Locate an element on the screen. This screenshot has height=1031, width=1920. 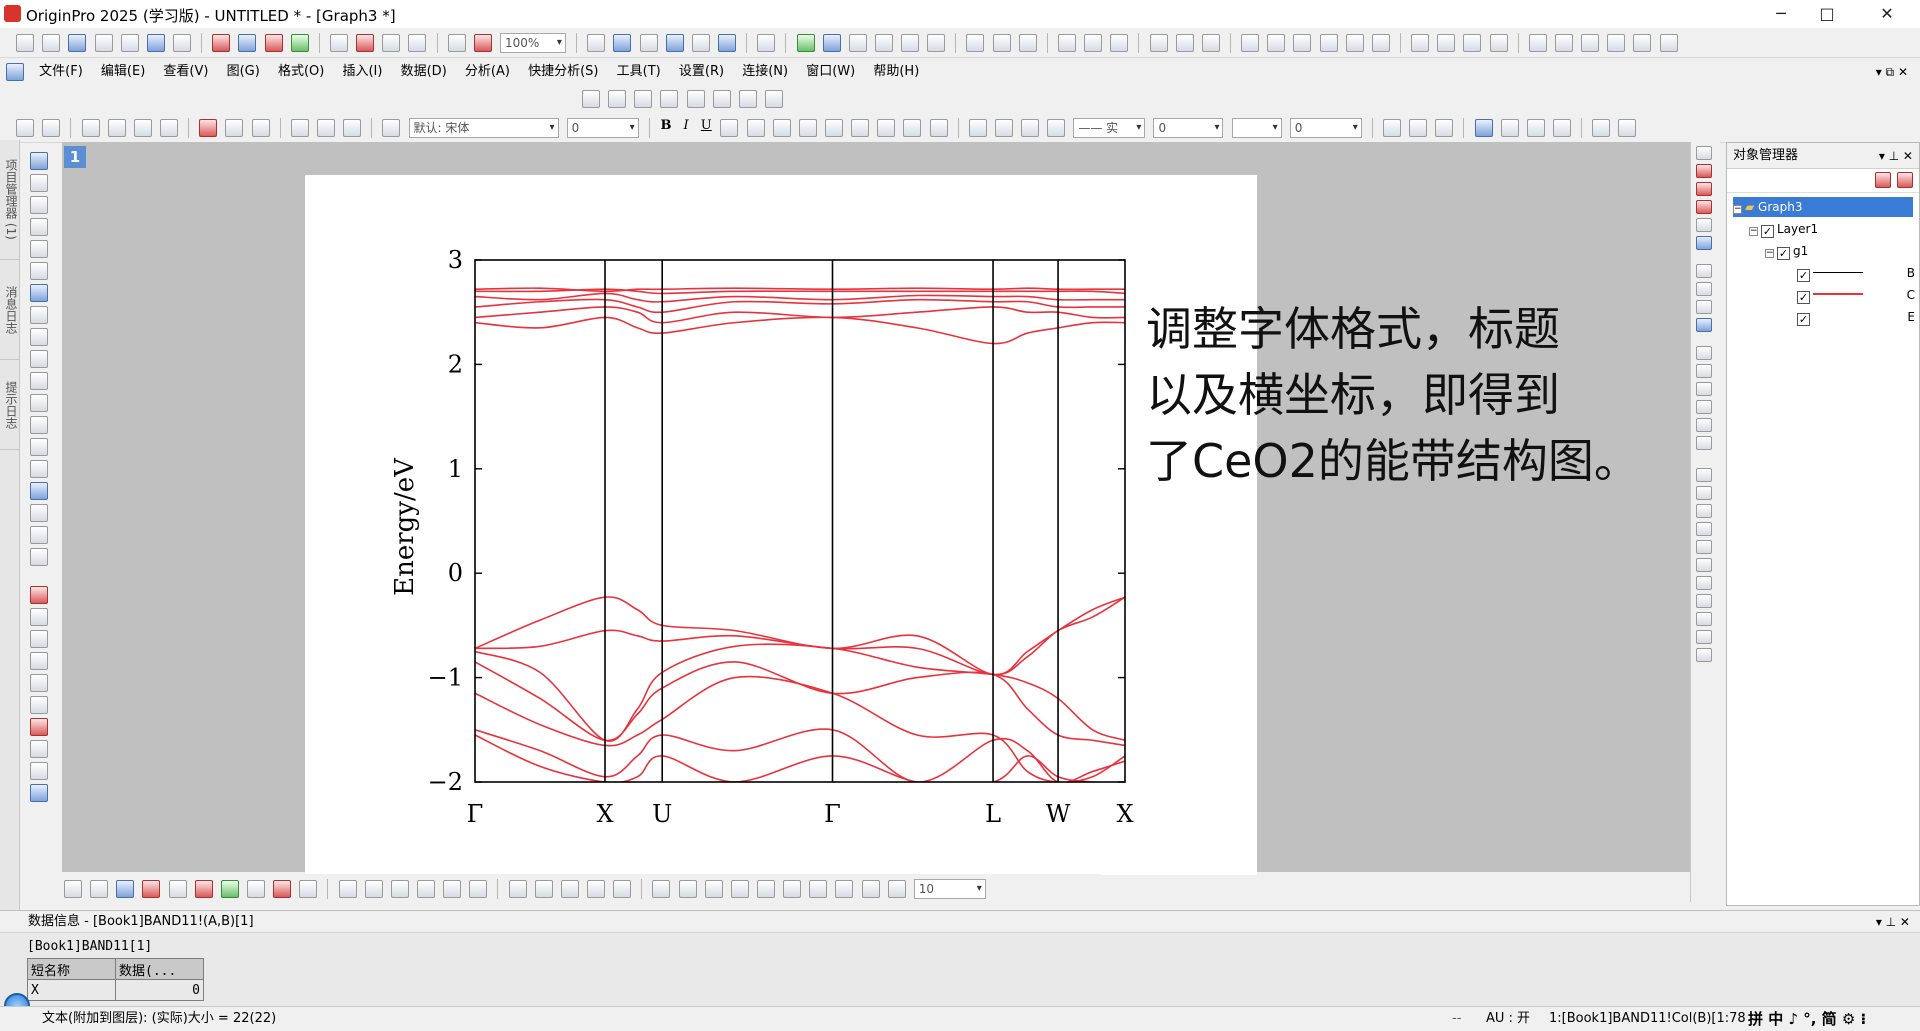
bar-chart-icon is located at coordinates (1093, 43).